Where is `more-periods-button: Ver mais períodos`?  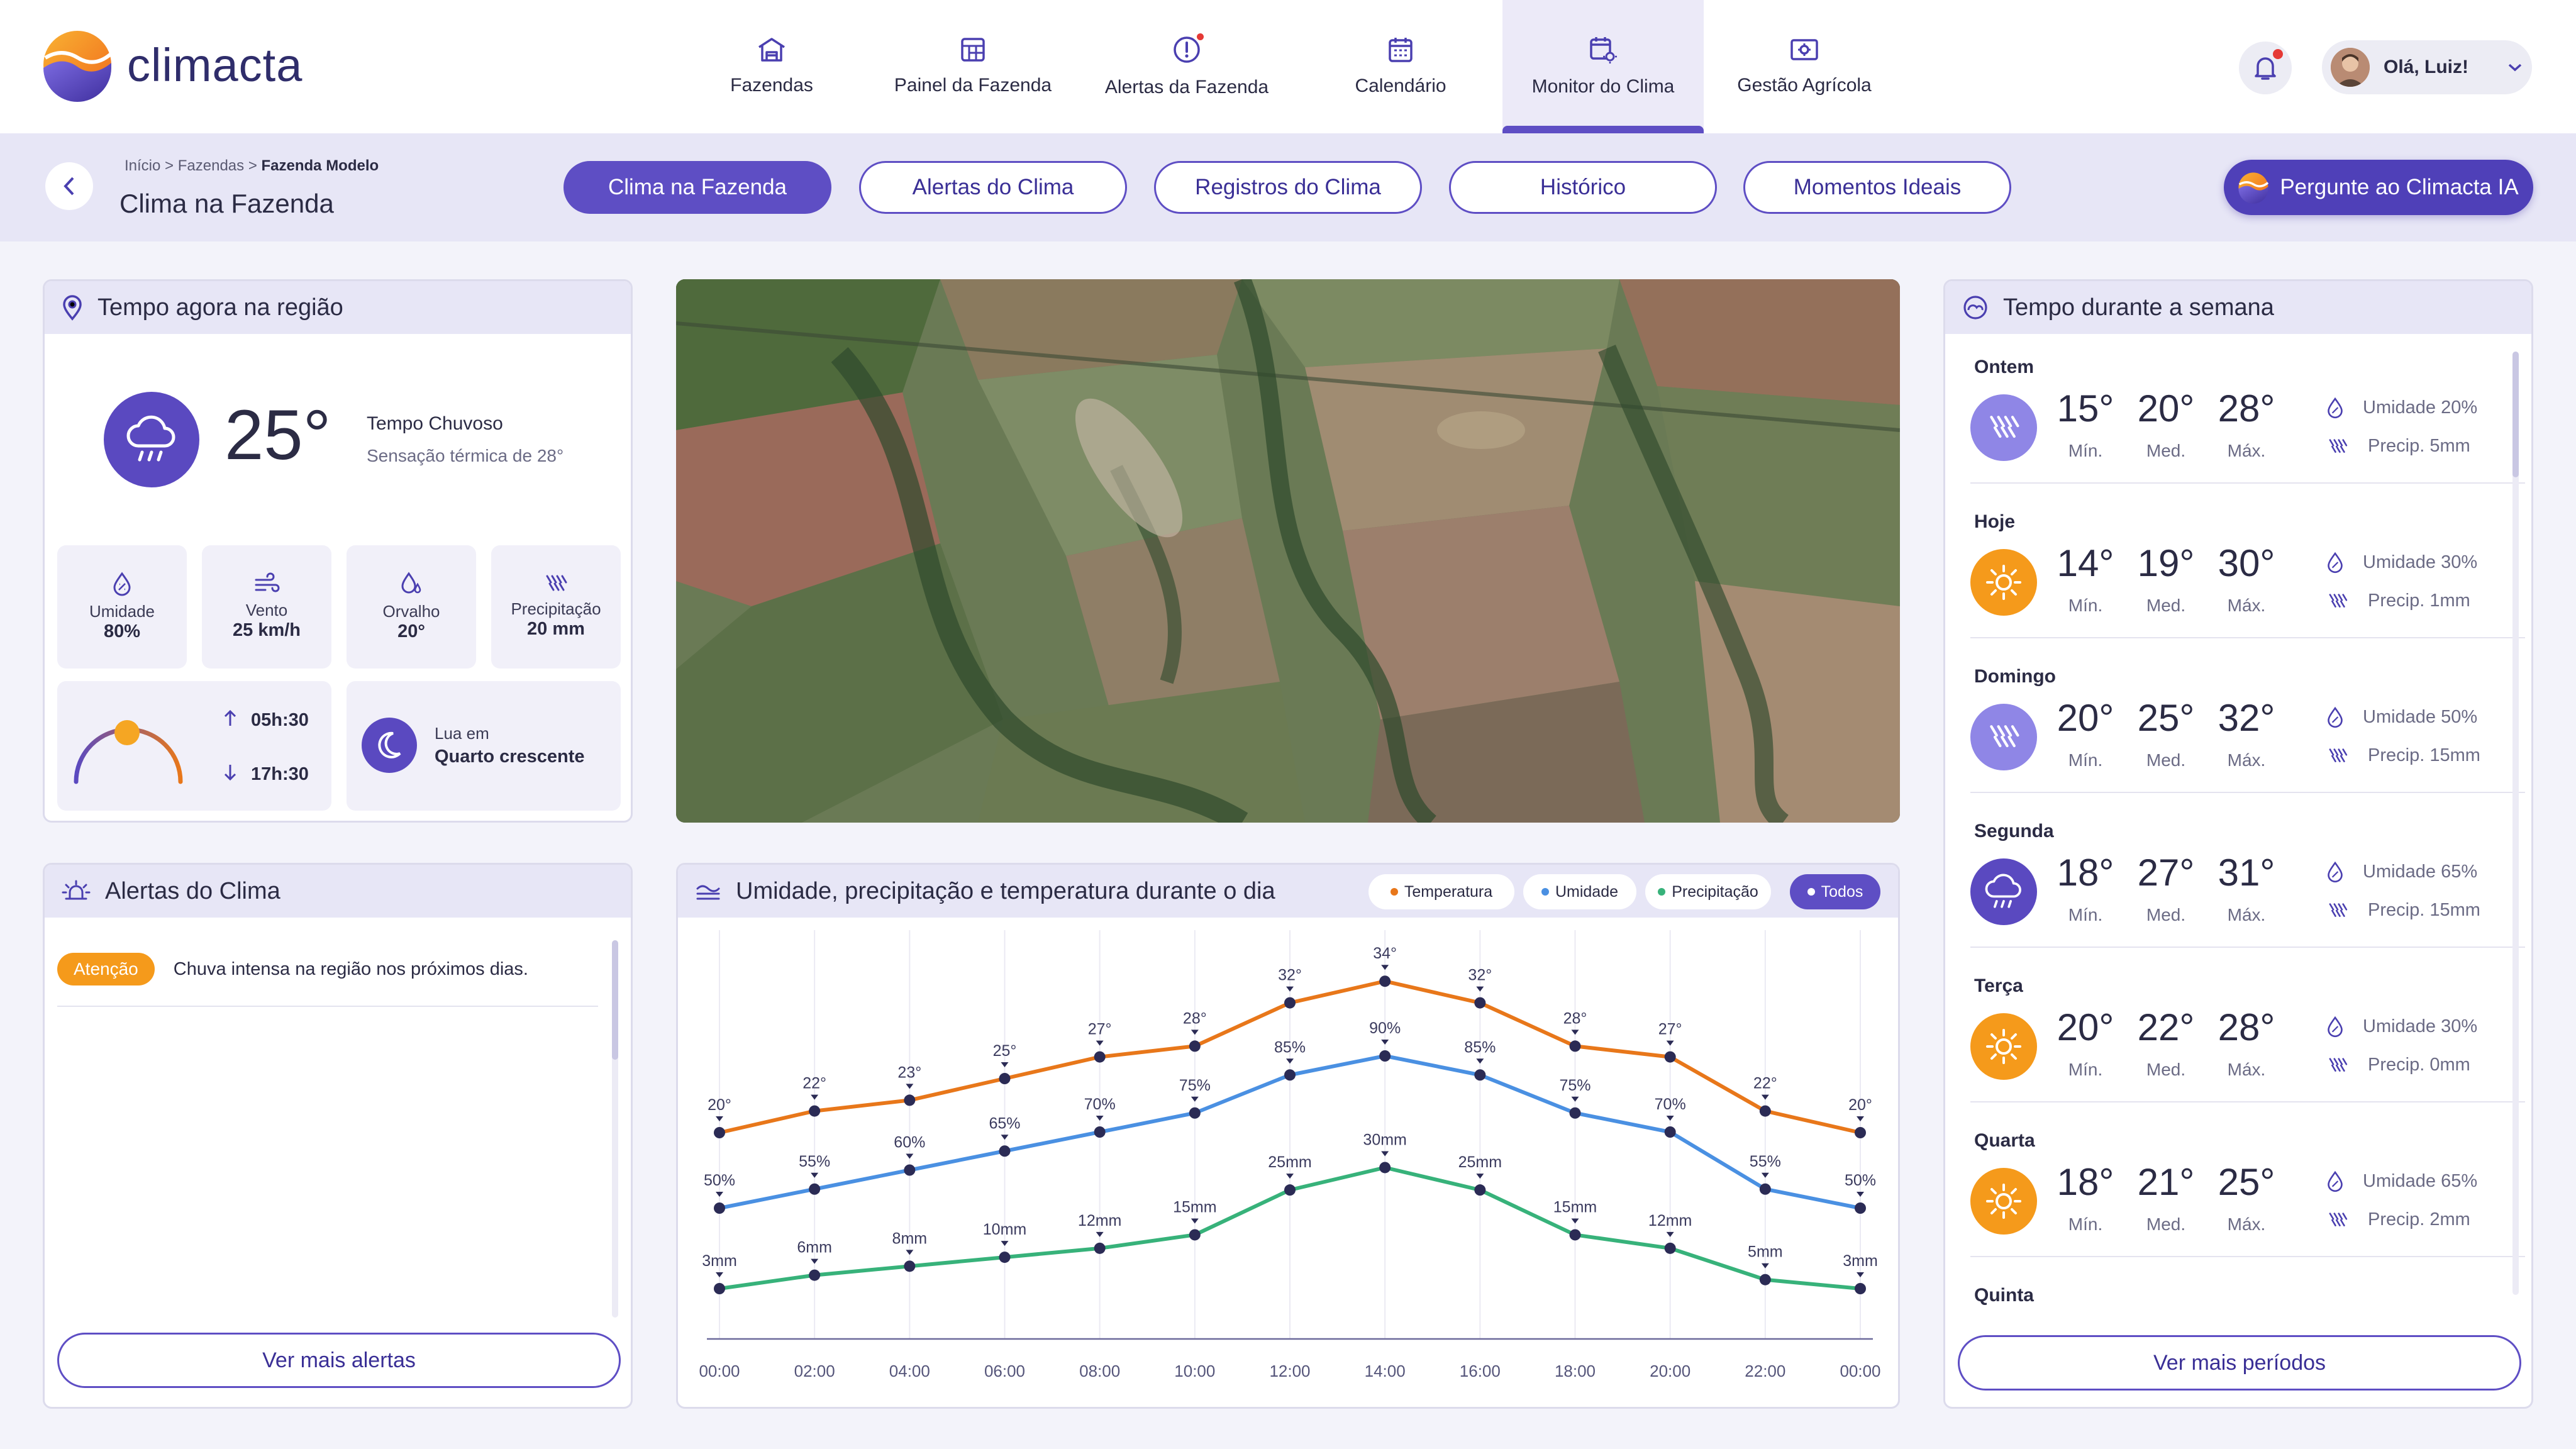
more-periods-button: Ver mais períodos is located at coordinates (2239, 1363).